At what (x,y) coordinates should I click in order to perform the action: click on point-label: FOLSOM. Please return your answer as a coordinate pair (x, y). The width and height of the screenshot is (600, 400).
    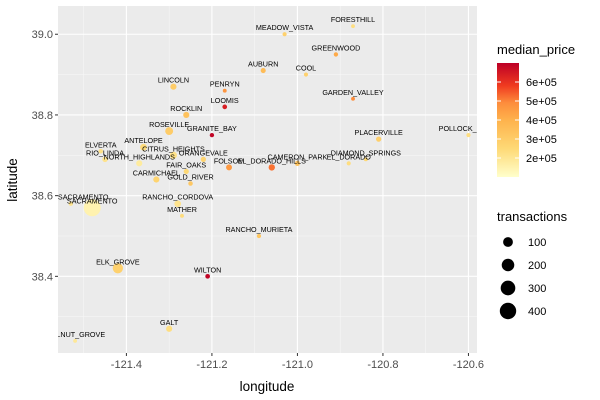
    Looking at the image, I should click on (229, 160).